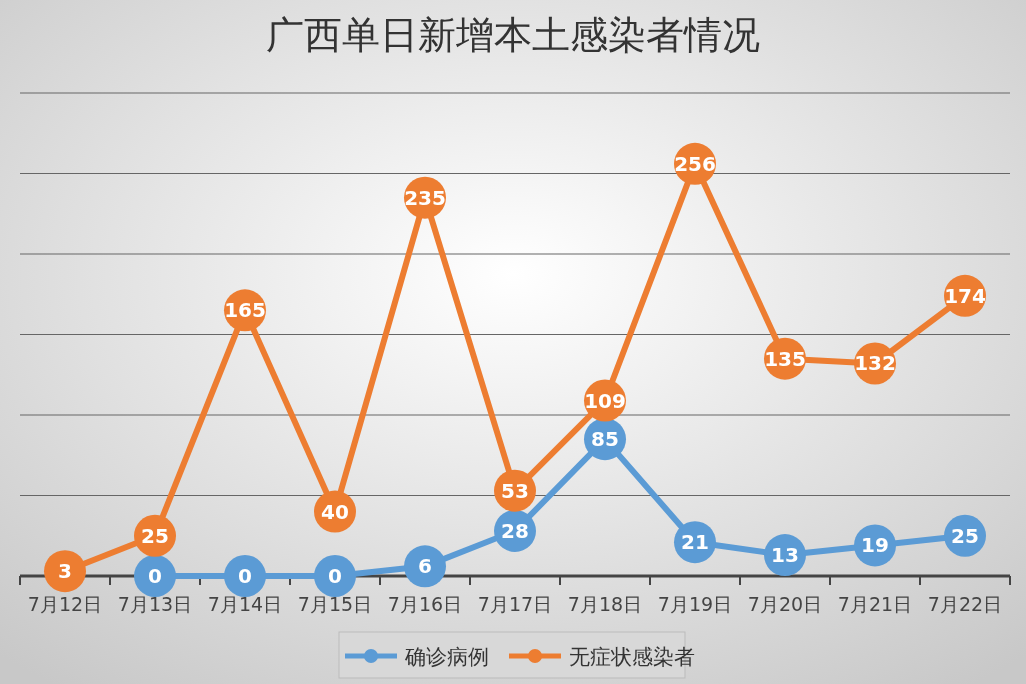 The height and width of the screenshot is (684, 1026). Describe the element at coordinates (513, 35) in the screenshot. I see `chart-title: 广西单日新增本土感染者情况` at that location.